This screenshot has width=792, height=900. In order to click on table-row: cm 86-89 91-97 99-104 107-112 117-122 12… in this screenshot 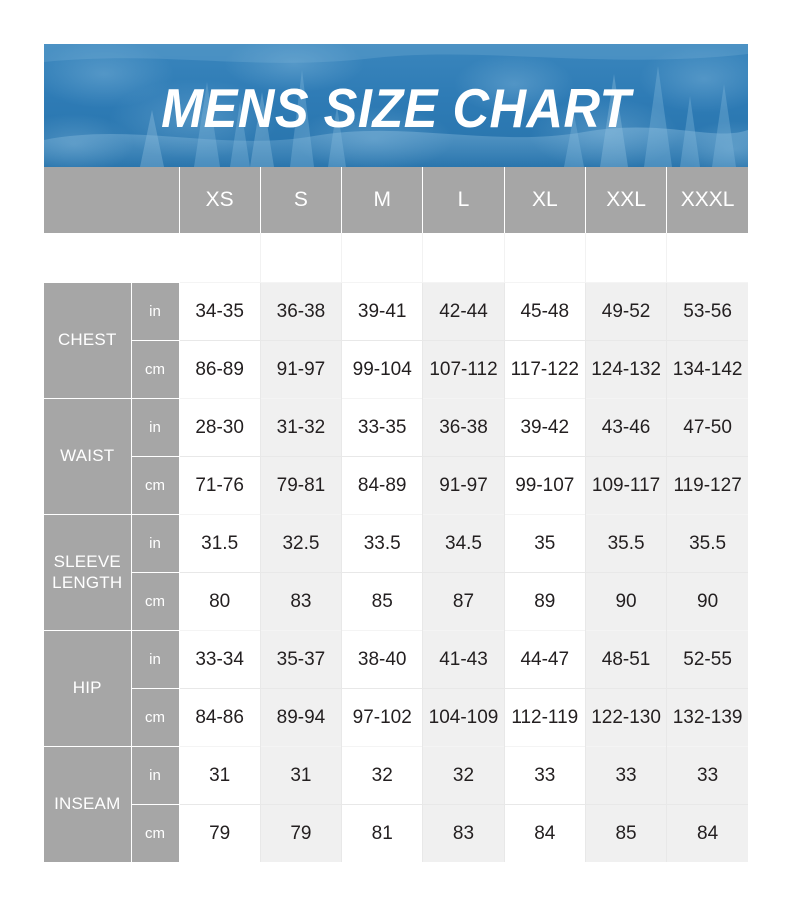, I will do `click(396, 369)`.